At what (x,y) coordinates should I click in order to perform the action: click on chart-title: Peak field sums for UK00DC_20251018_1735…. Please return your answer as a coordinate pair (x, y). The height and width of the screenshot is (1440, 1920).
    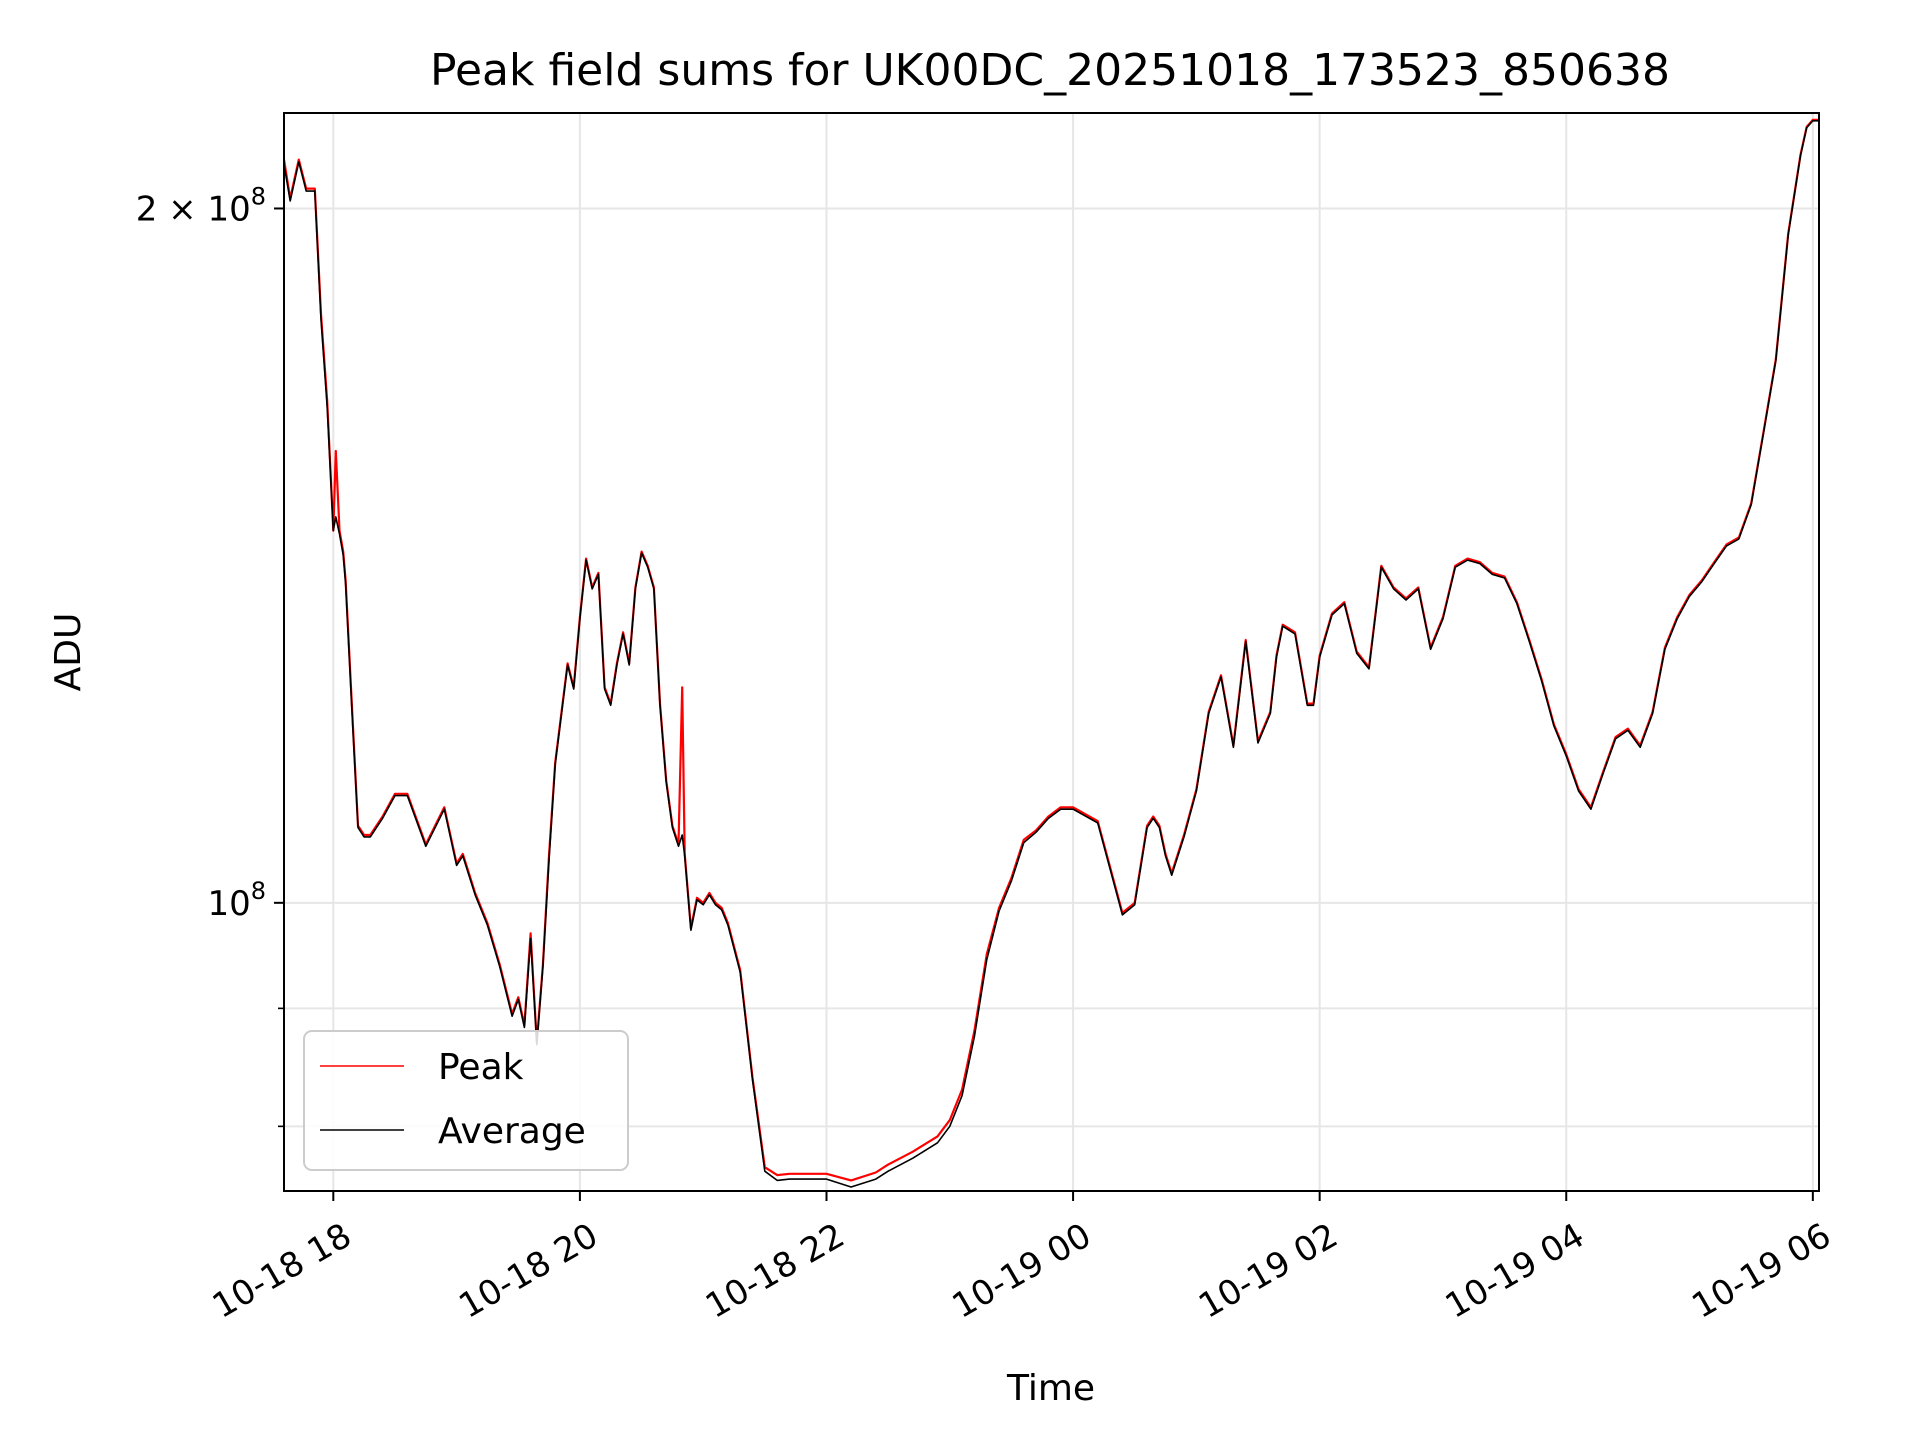
    Looking at the image, I should click on (1050, 70).